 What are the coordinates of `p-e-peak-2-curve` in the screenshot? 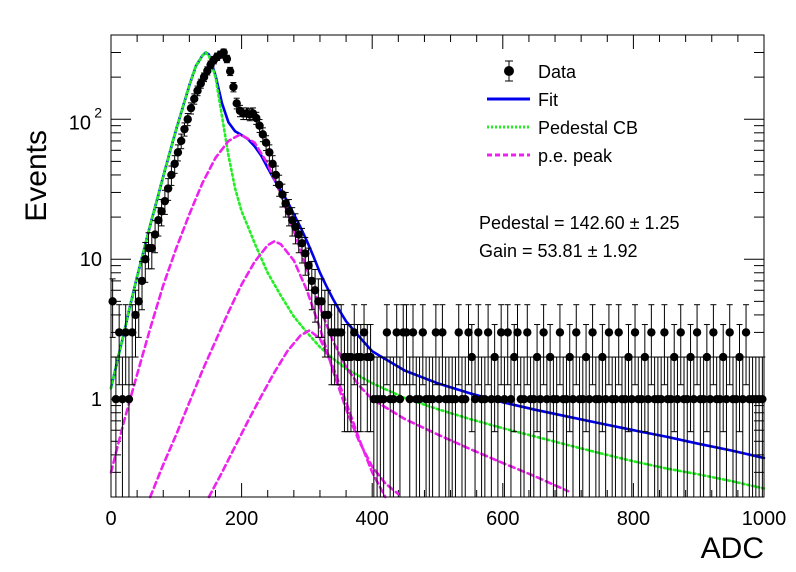 It's located at (274, 369).